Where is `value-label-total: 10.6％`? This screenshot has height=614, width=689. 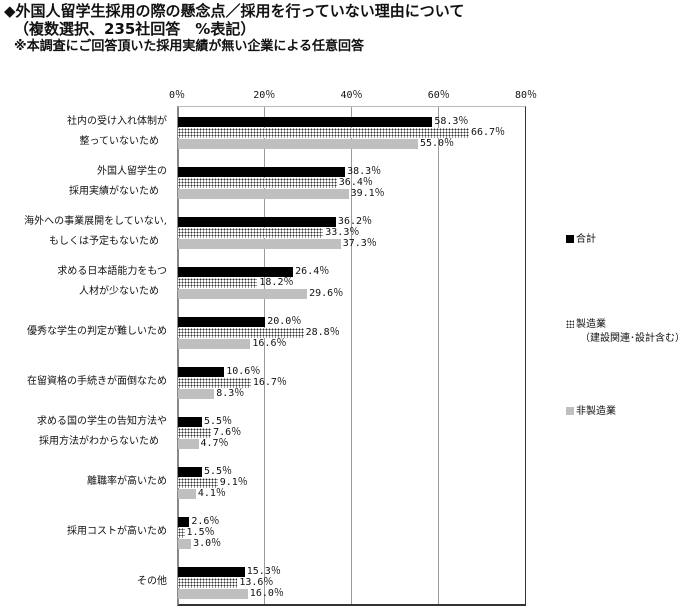
value-label-total: 10.6％ is located at coordinates (243, 371).